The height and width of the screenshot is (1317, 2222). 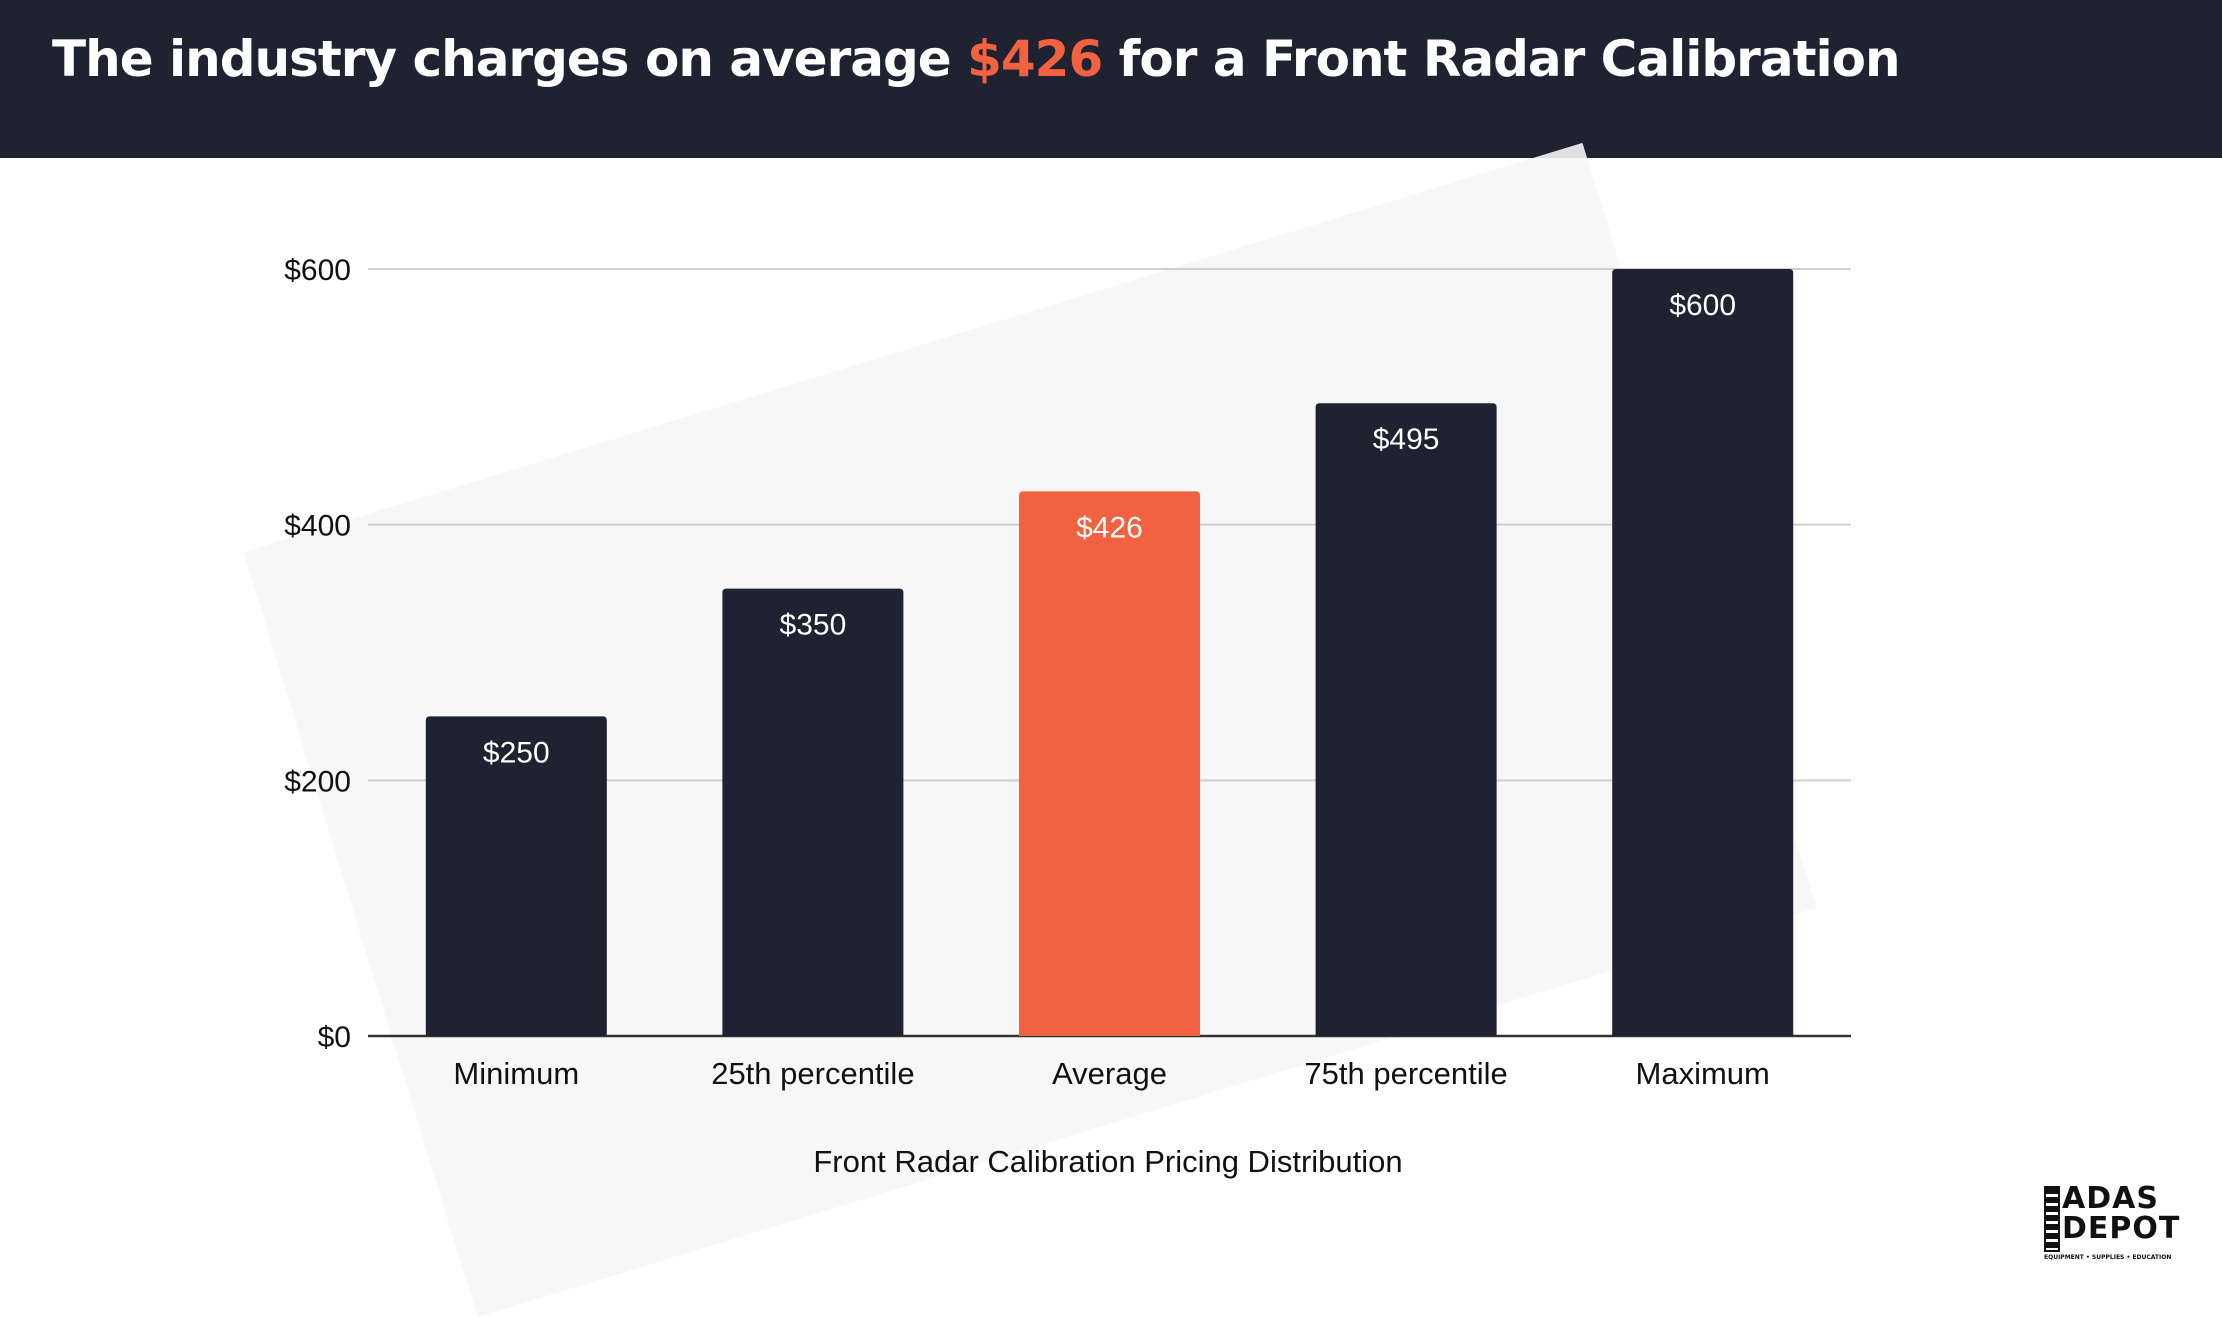 What do you see at coordinates (813, 625) in the screenshot?
I see `data-label: $350` at bounding box center [813, 625].